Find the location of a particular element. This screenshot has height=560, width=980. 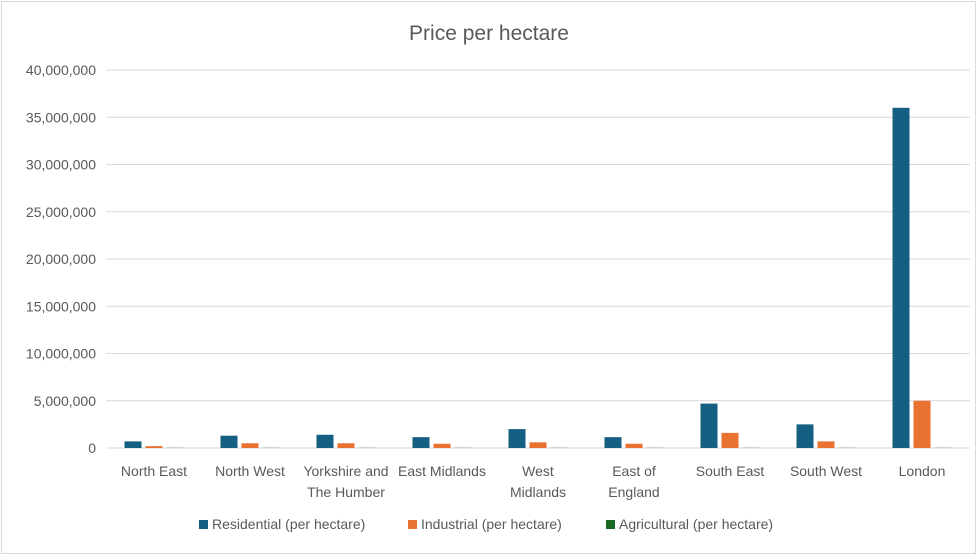

y-tick-label: 10,000,000 is located at coordinates (61, 354).